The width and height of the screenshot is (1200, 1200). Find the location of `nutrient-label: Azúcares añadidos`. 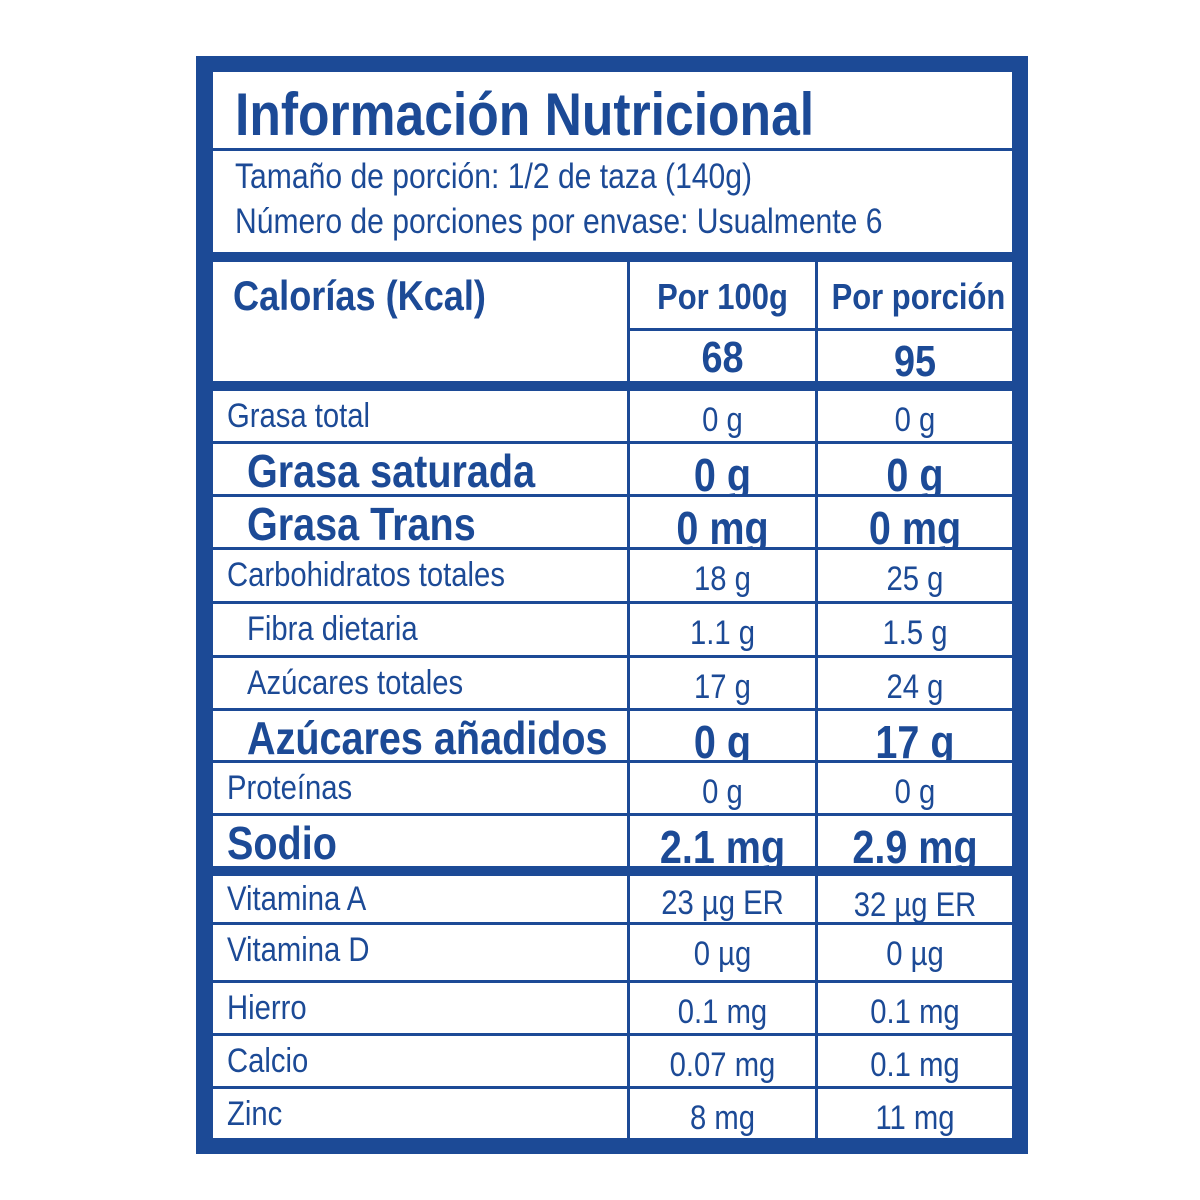

nutrient-label: Azúcares añadidos is located at coordinates (427, 736).